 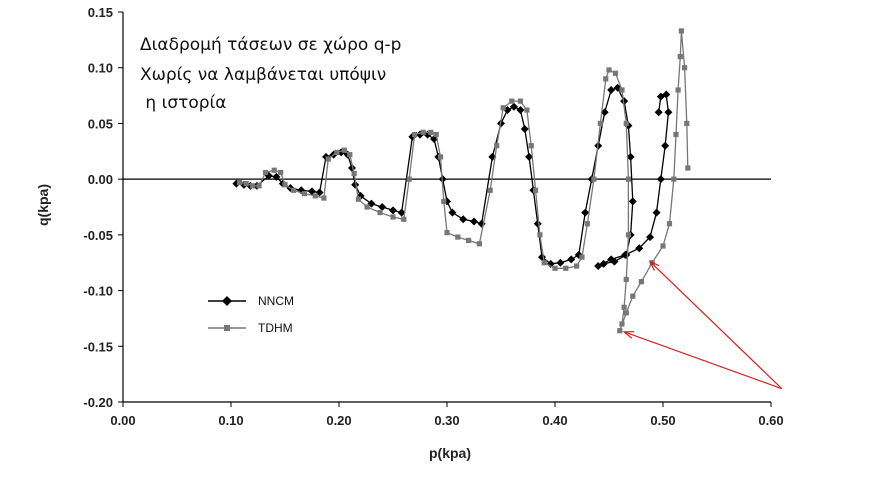 I want to click on x-tick-label: 0.50, so click(x=662, y=420).